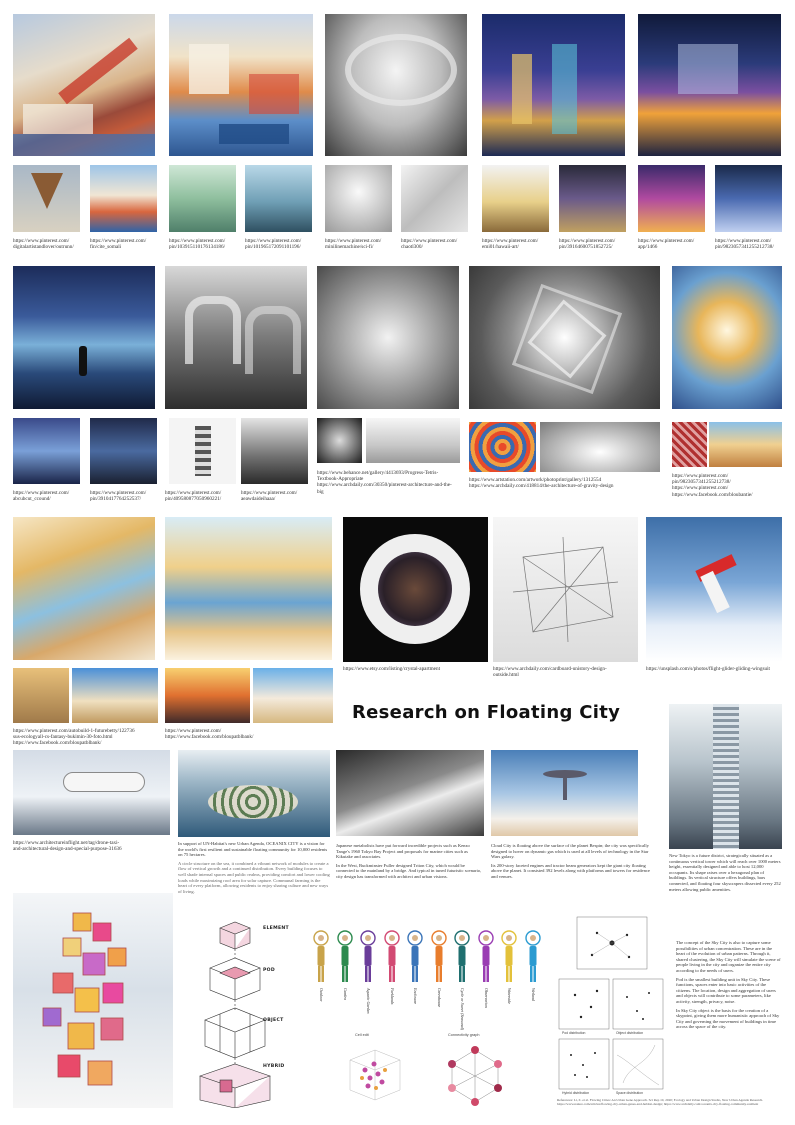 The width and height of the screenshot is (795, 1125). Describe the element at coordinates (413, 440) in the screenshot. I see `thumb-white-corridor` at that location.